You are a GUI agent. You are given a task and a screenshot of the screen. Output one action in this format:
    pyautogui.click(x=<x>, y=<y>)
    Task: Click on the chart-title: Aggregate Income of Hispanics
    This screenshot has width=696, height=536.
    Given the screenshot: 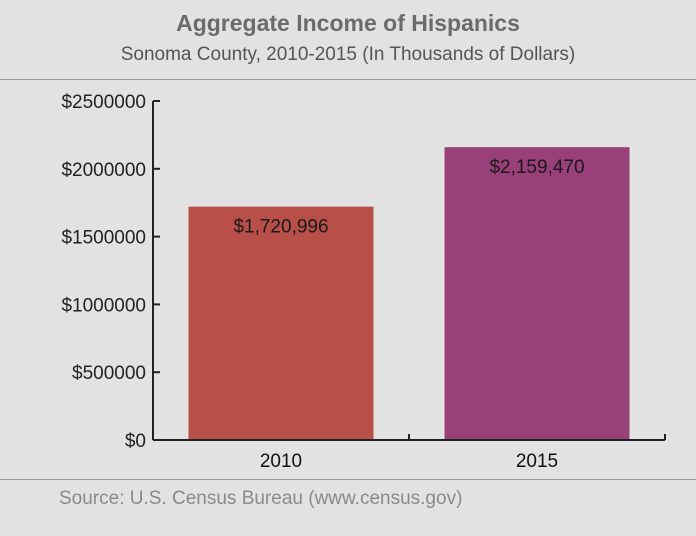 What is the action you would take?
    pyautogui.click(x=348, y=23)
    